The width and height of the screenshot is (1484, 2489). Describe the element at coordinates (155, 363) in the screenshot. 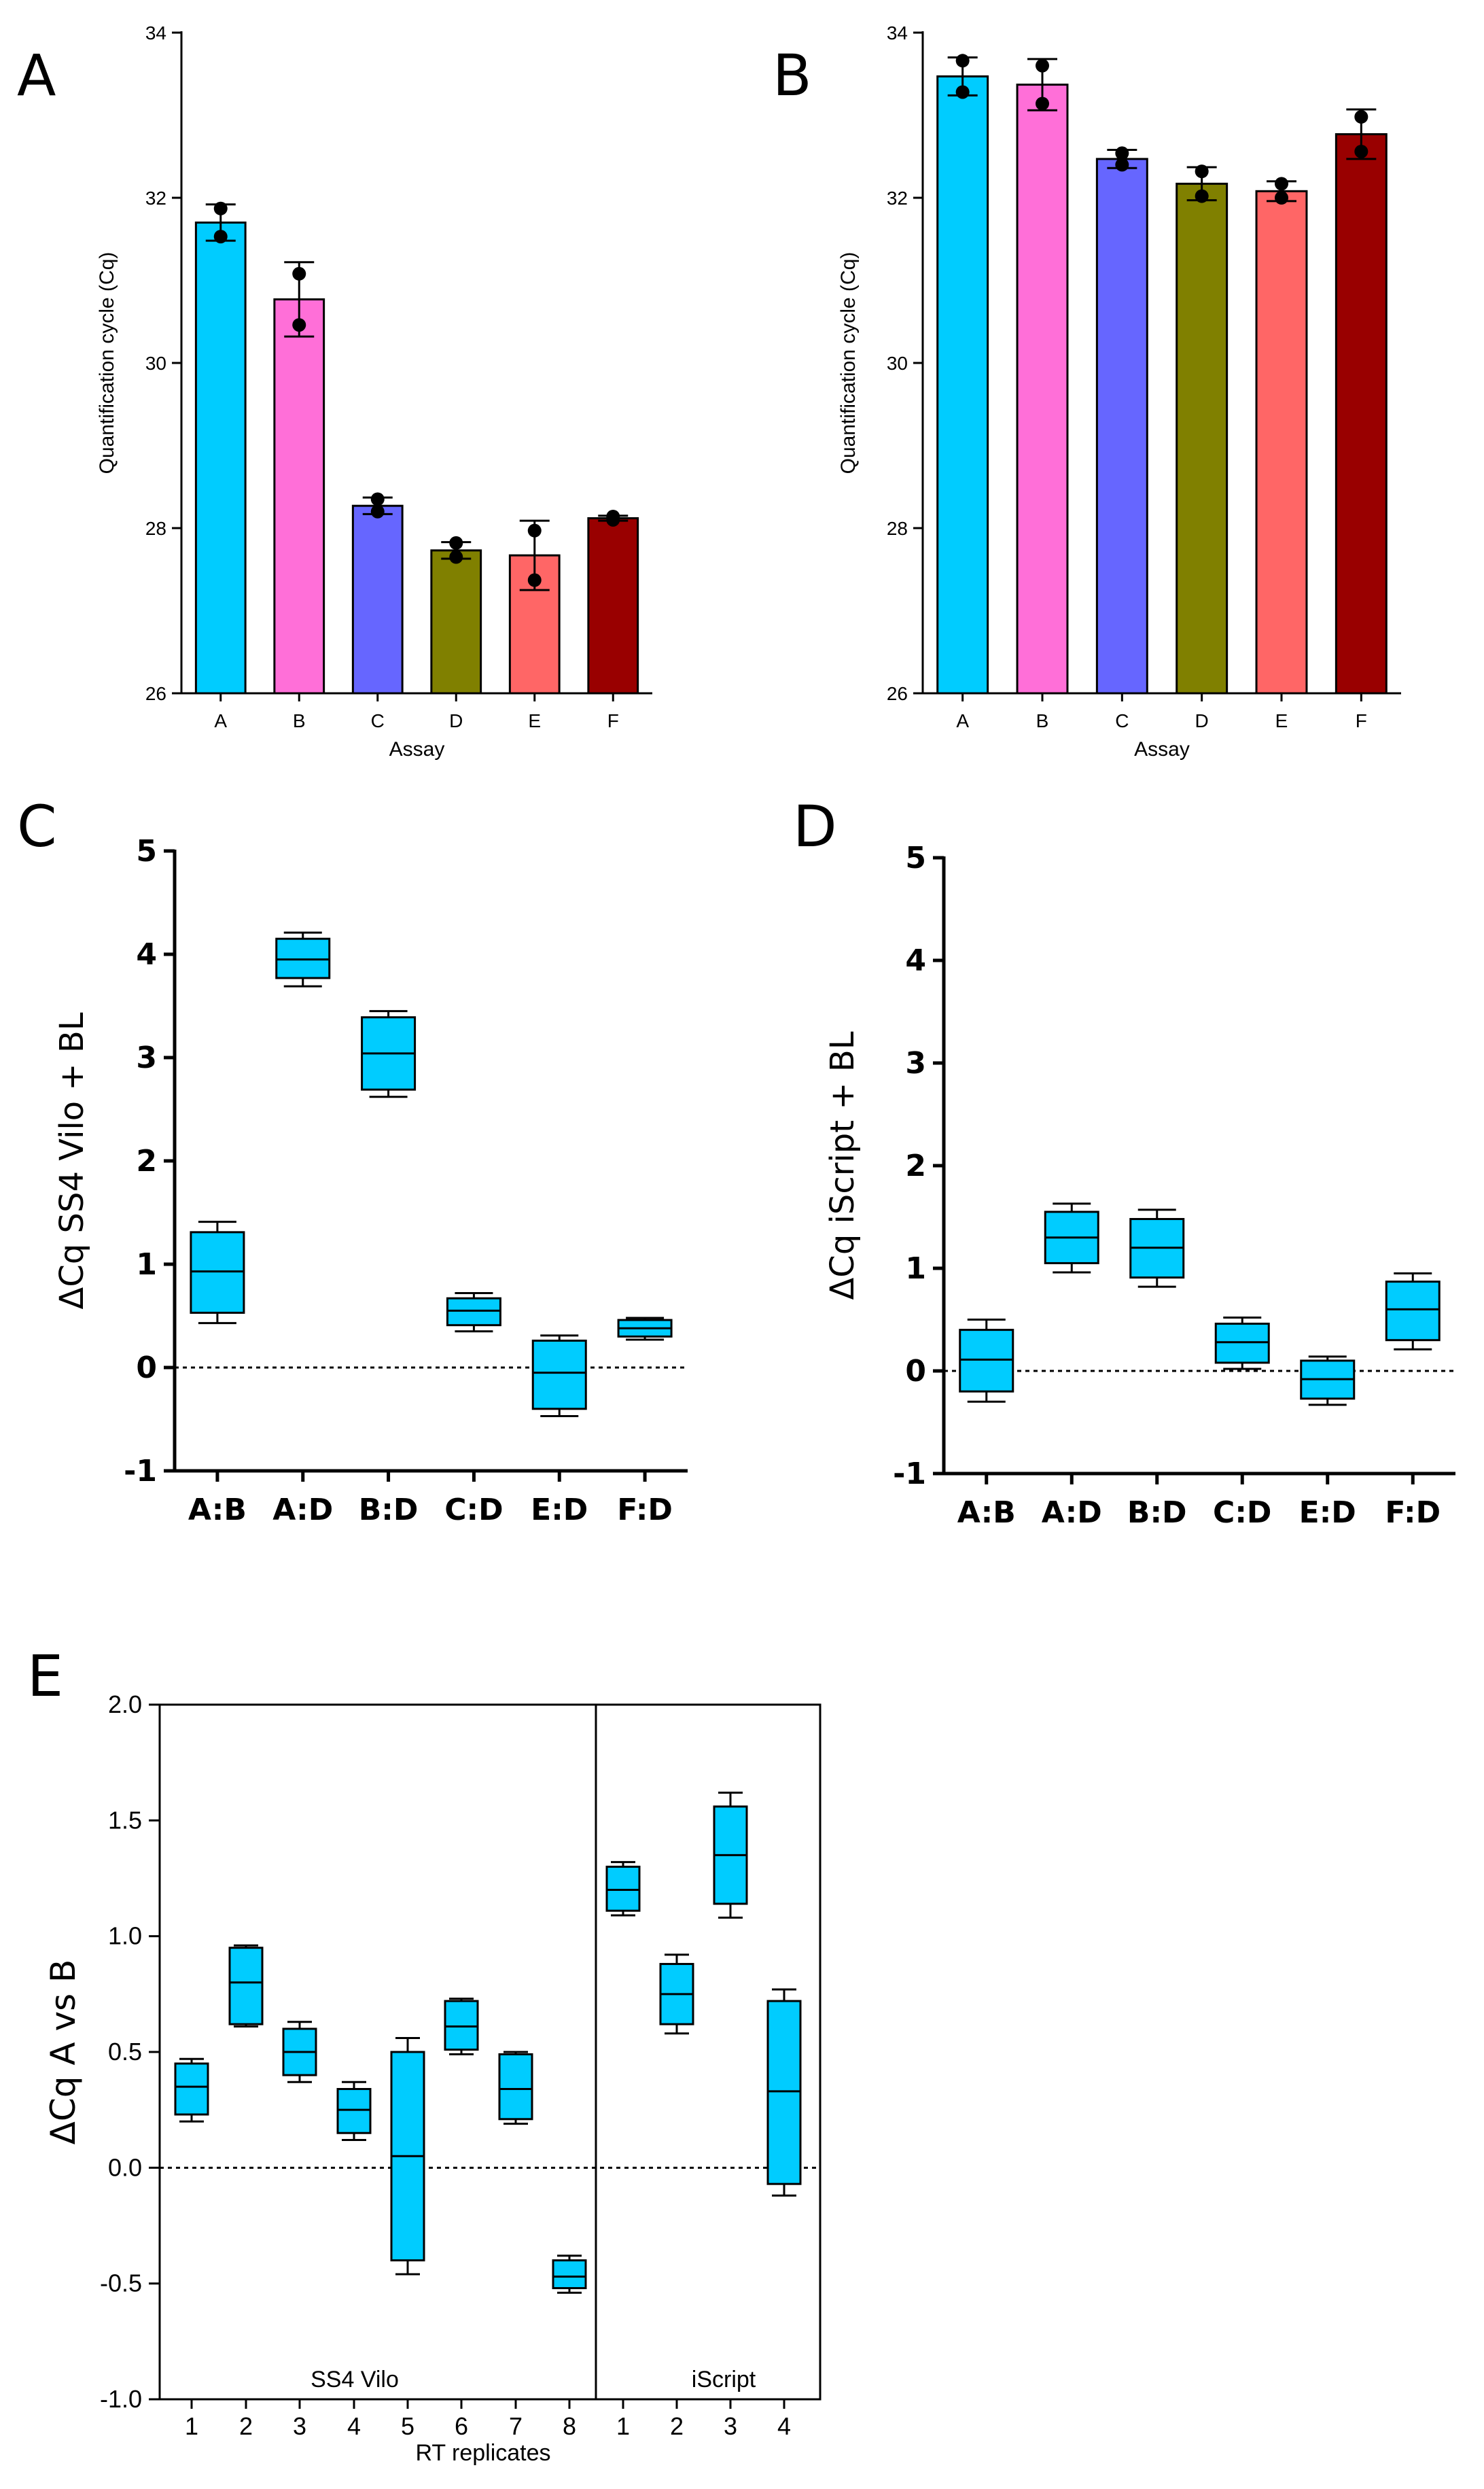

I see `y-tick-label: 30` at that location.